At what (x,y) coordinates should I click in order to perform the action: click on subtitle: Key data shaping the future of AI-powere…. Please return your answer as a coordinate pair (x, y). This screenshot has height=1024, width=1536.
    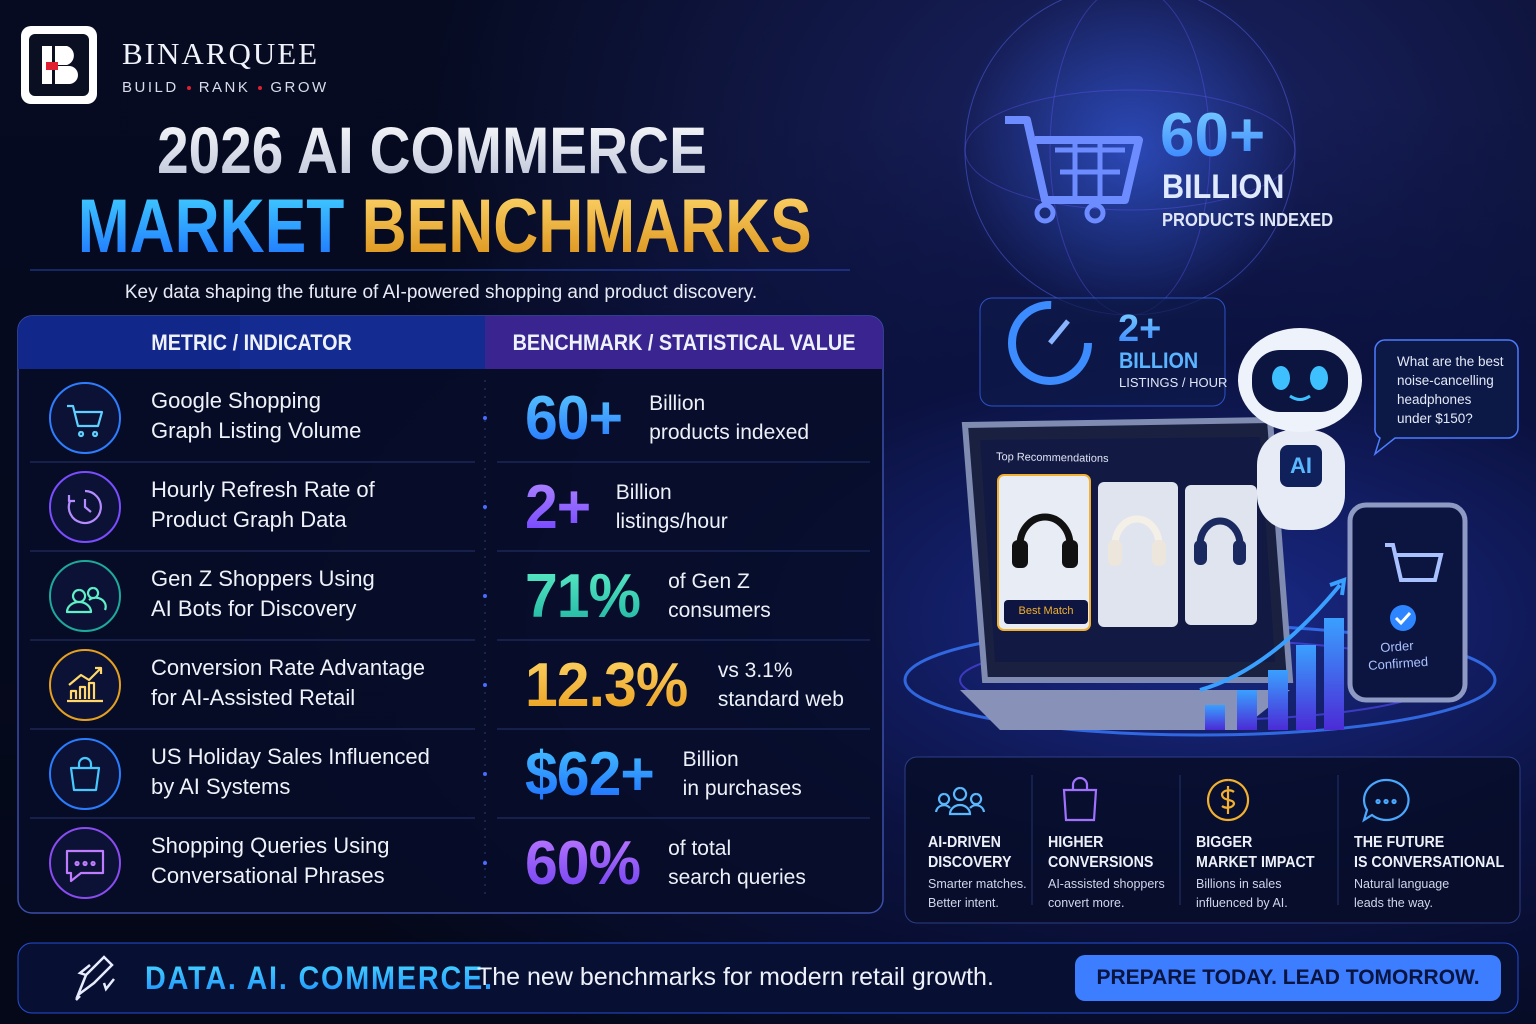
    Looking at the image, I should click on (441, 292).